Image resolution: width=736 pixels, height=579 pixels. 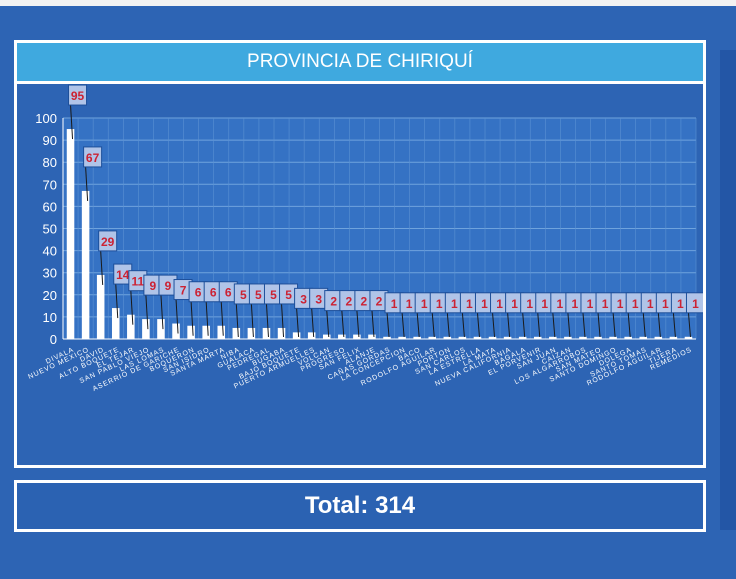 I want to click on total-box: Total: 314, so click(x=360, y=506).